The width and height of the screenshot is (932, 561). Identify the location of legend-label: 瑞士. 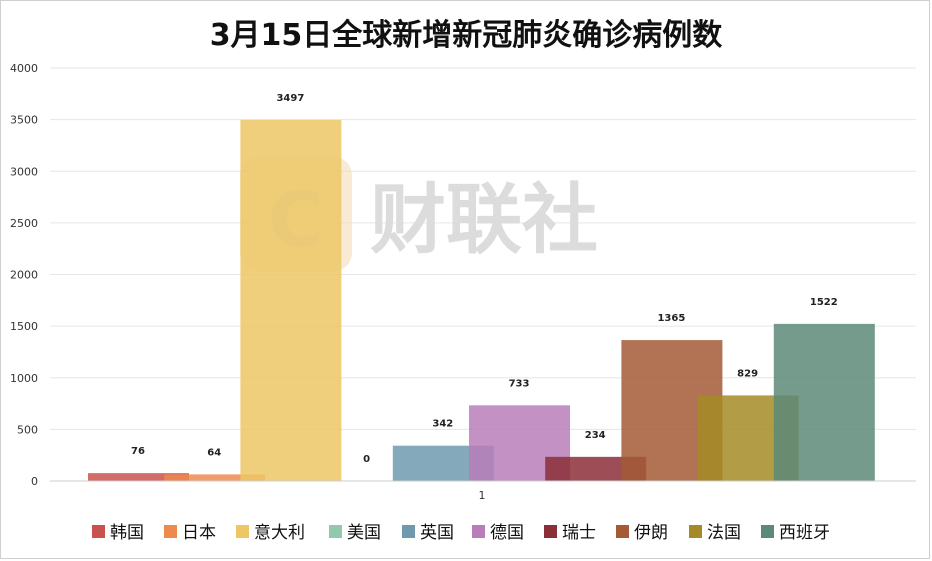
(579, 533).